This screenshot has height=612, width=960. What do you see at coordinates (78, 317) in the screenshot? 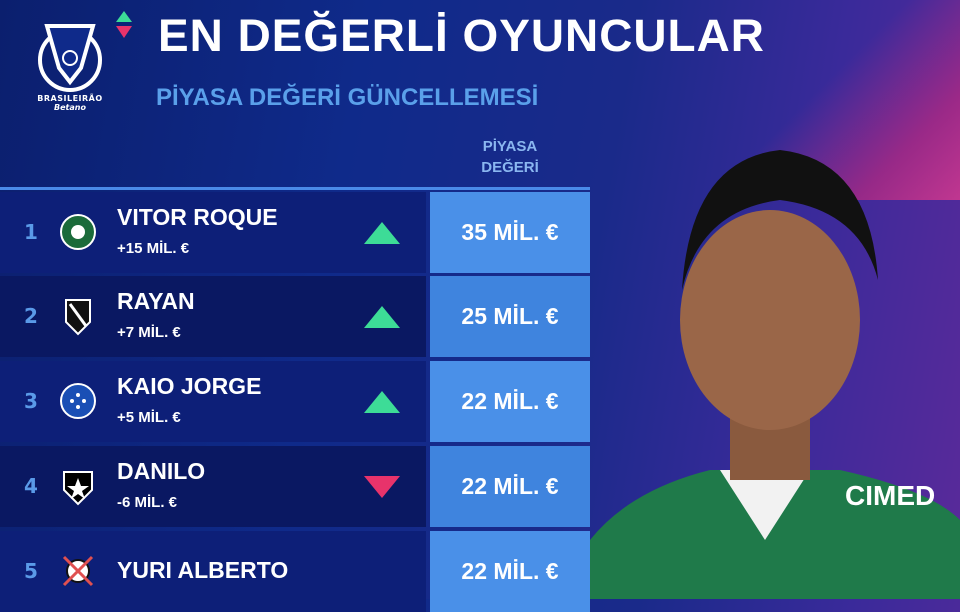
I see `vasco-crest-icon` at bounding box center [78, 317].